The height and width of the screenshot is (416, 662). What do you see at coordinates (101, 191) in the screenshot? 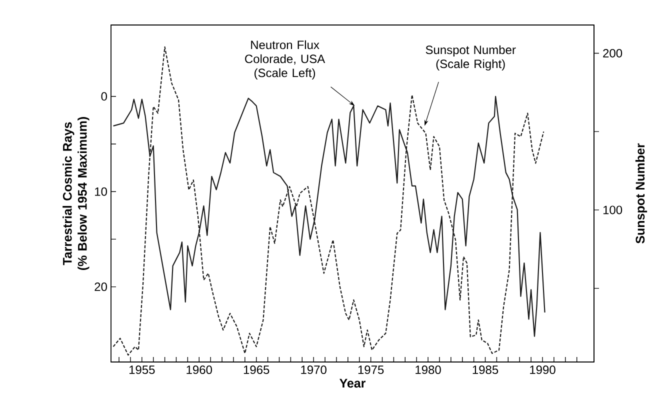
I see `y-tick-label: 10` at bounding box center [101, 191].